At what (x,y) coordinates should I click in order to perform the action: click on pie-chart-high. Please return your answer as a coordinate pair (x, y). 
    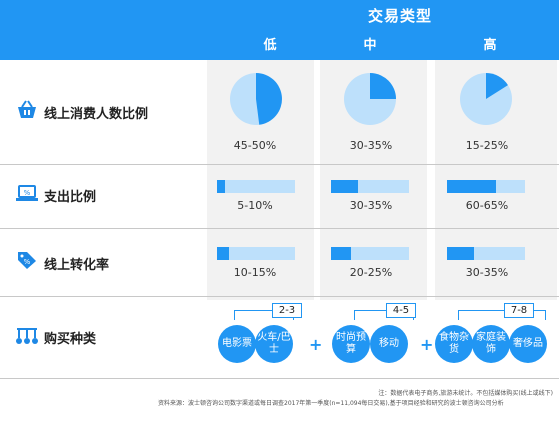
    Looking at the image, I should click on (486, 99).